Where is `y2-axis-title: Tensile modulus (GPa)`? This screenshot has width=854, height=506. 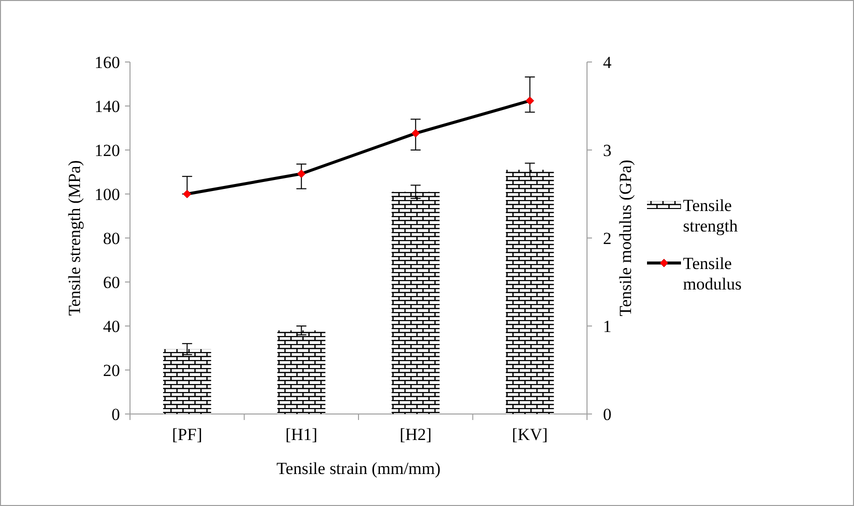 y2-axis-title: Tensile modulus (GPa) is located at coordinates (625, 238).